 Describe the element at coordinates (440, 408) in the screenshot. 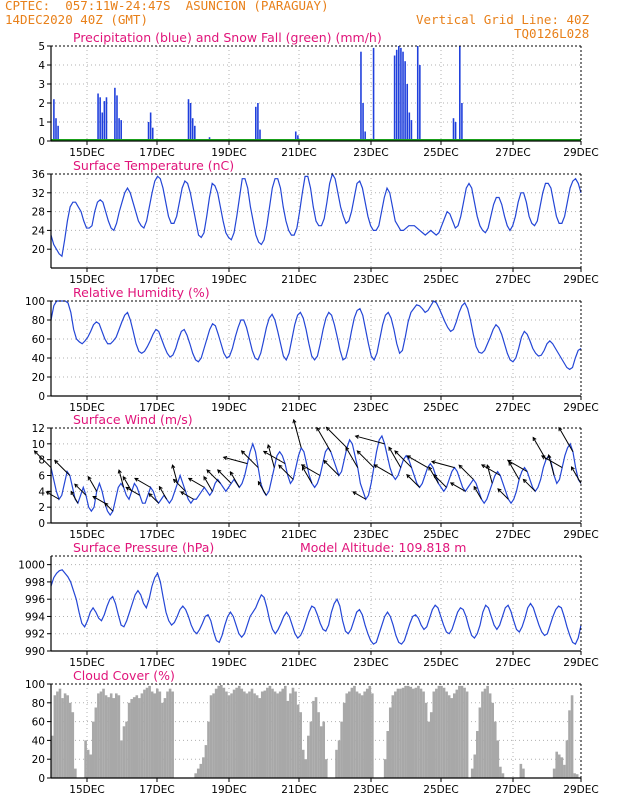

I see `x-tick-label: 25DEC` at that location.